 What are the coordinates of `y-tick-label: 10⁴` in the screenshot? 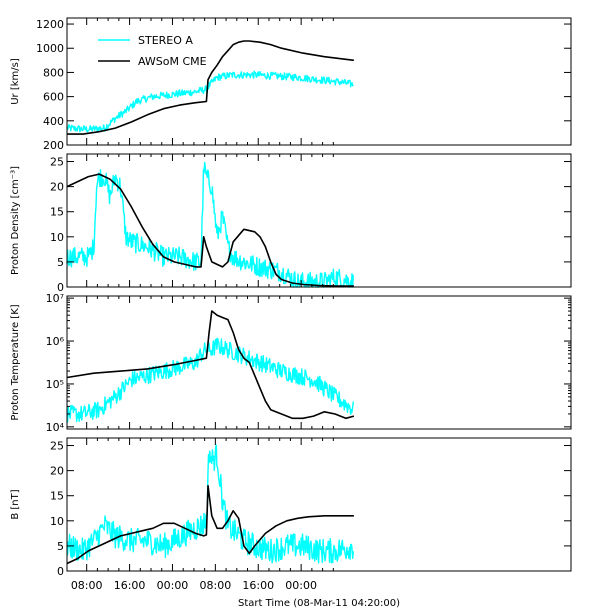 It's located at (55, 427).